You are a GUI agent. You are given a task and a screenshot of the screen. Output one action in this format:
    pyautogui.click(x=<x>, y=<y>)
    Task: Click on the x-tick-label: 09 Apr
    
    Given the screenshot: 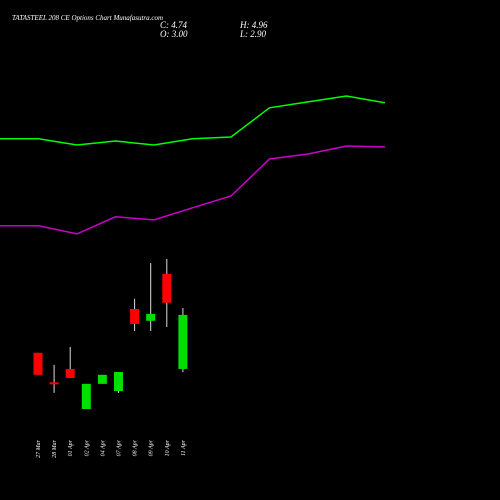 What is the action you would take?
    pyautogui.click(x=152, y=447)
    